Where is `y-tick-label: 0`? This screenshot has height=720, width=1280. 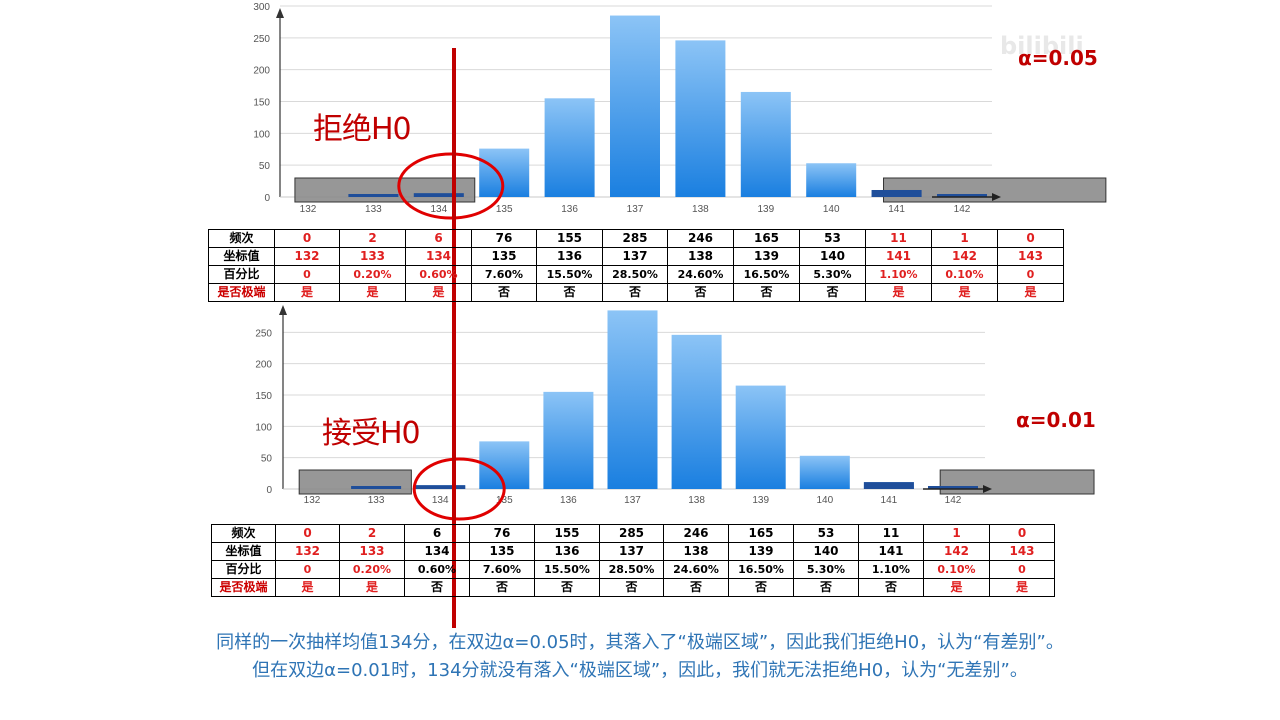 y-tick-label: 0 is located at coordinates (269, 490).